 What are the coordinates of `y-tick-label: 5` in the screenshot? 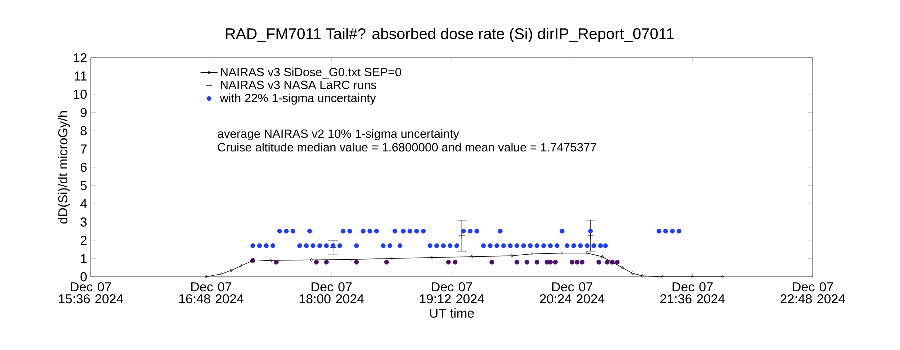 It's located at (83, 185).